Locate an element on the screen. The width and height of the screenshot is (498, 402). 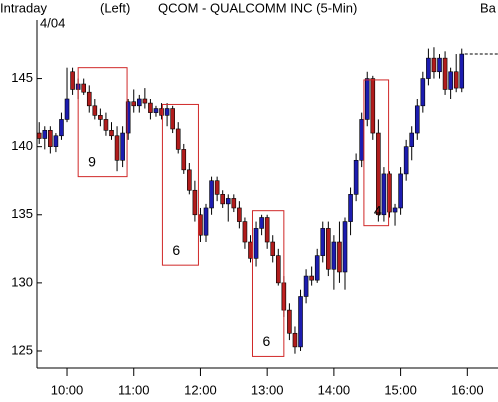
y-tick-label: 135 is located at coordinates (22, 213).